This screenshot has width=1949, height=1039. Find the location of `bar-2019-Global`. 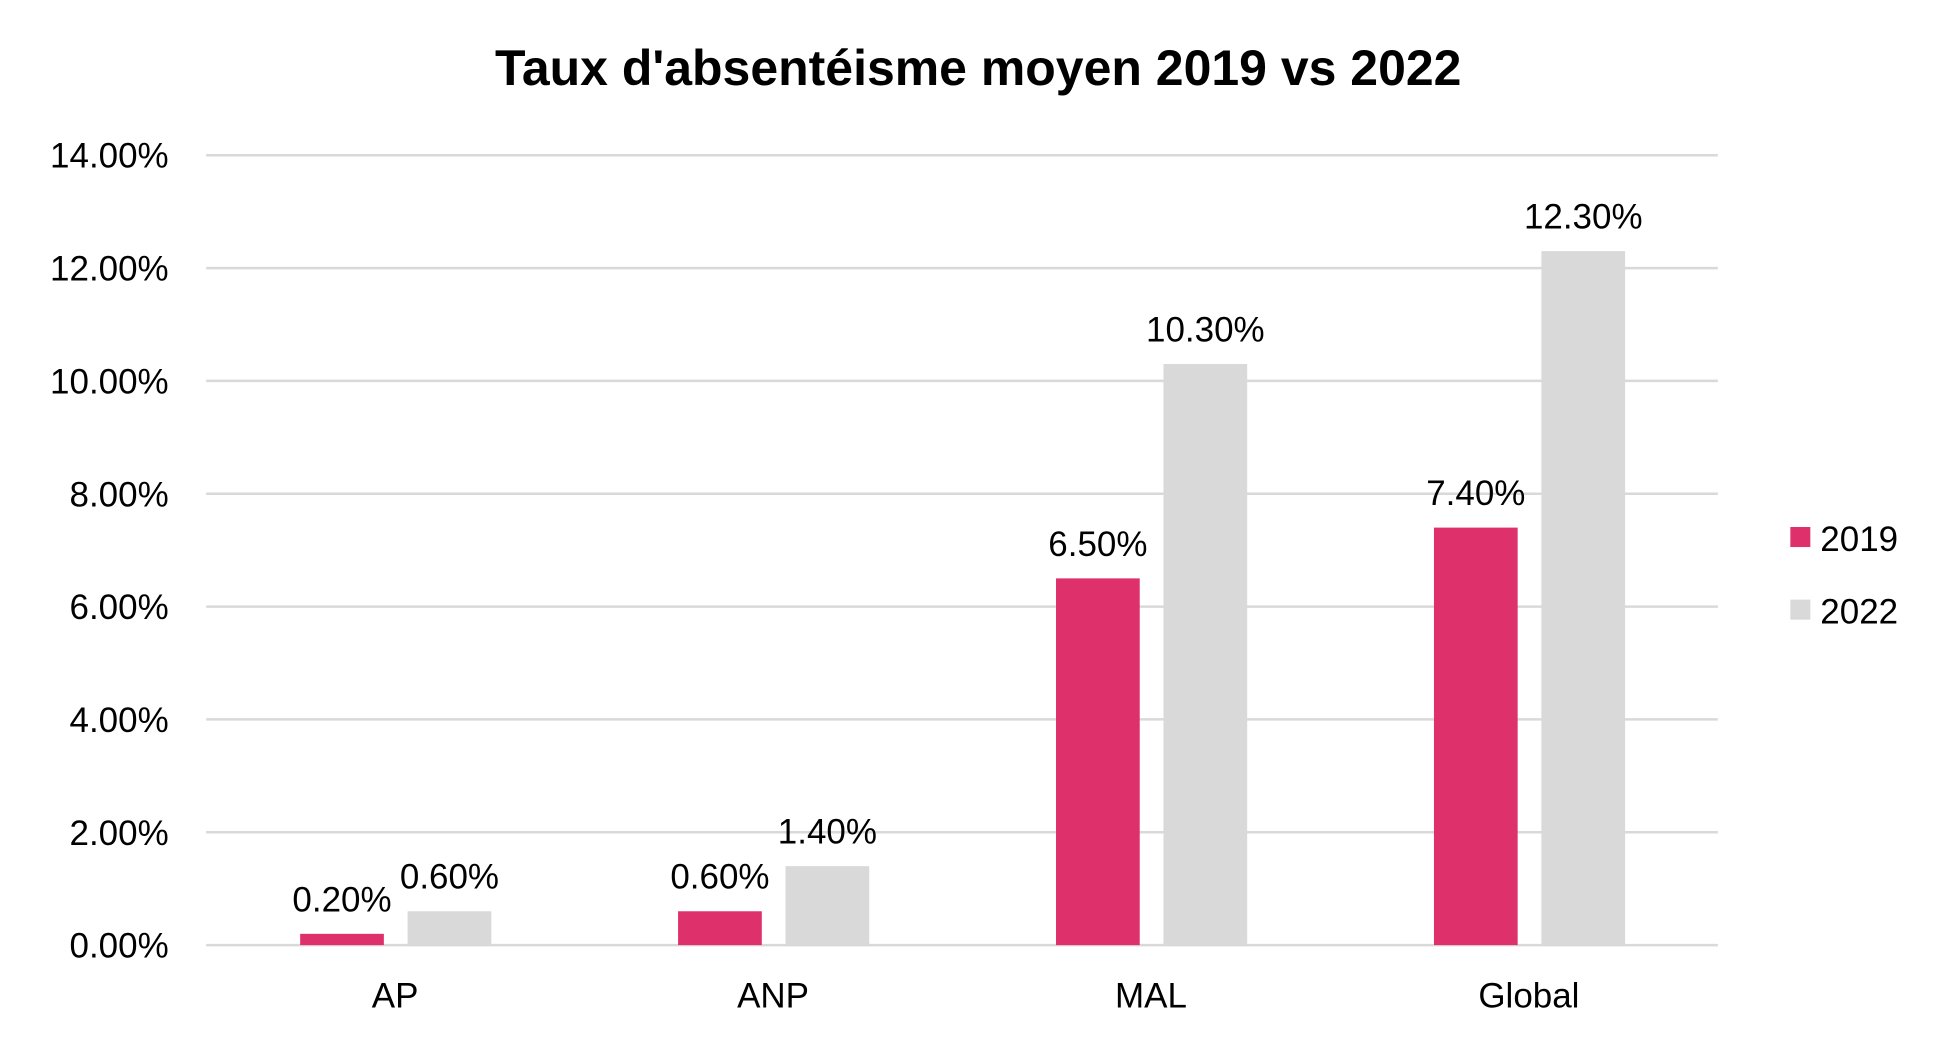

bar-2019-Global is located at coordinates (1475, 736).